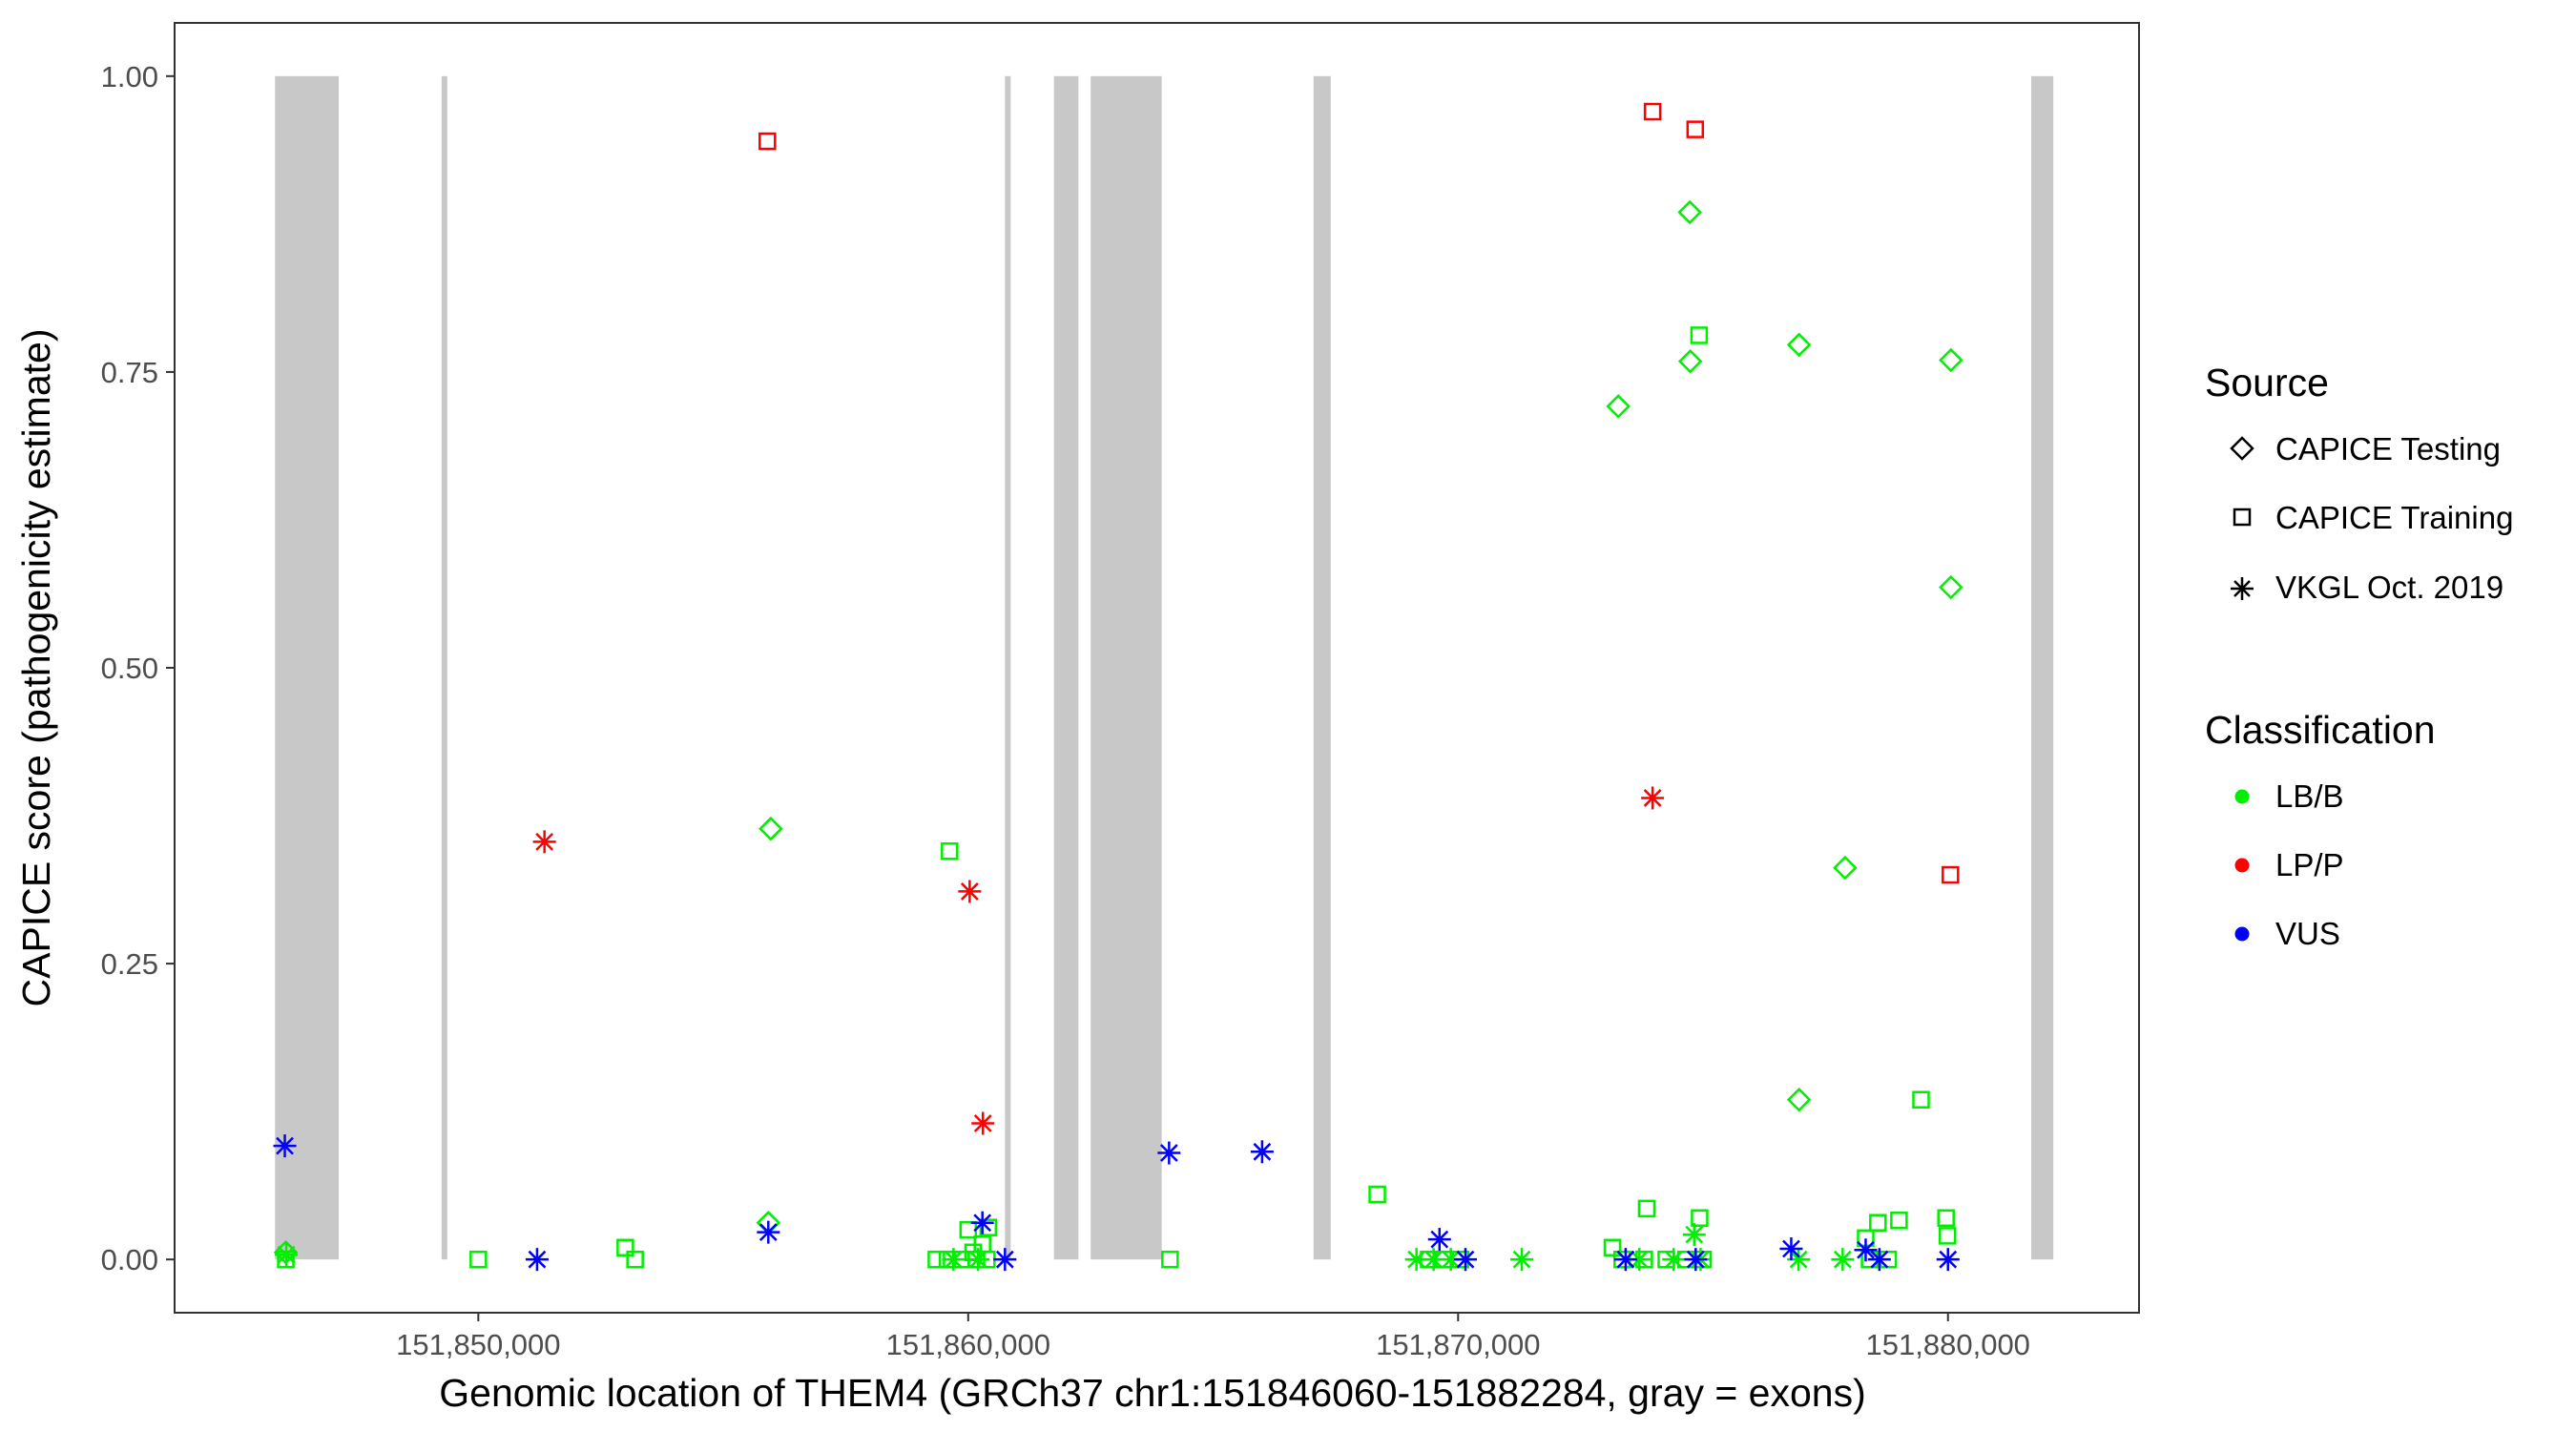 The width and height of the screenshot is (2576, 1431). Describe the element at coordinates (2242, 517) in the screenshot. I see `square-symbol-icon` at that location.